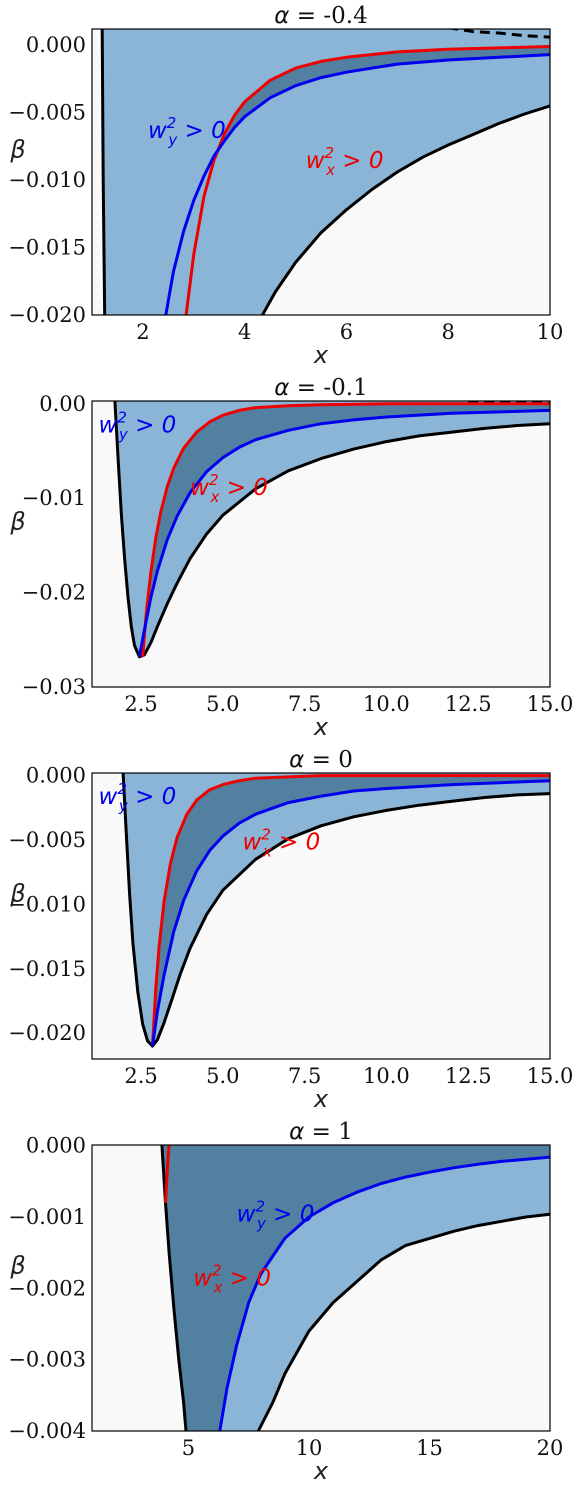 The image size is (578, 1488). I want to click on panel-title: α = 1, so click(321, 1132).